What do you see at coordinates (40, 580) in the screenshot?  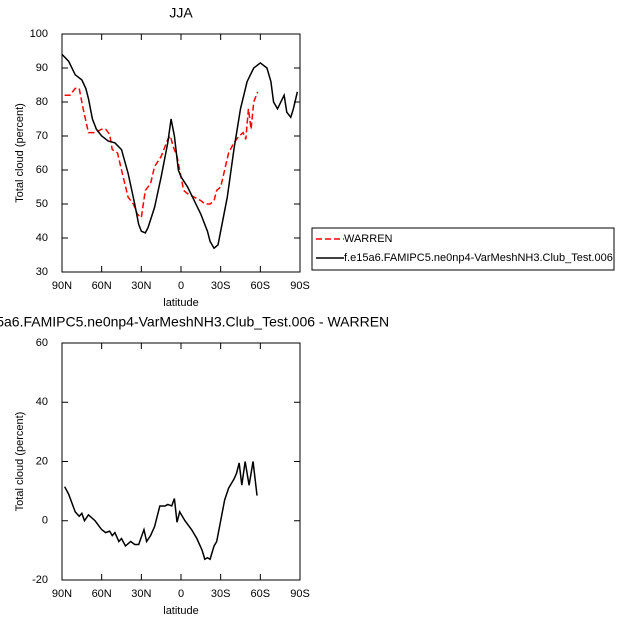 I see `y-tick-label: -20` at bounding box center [40, 580].